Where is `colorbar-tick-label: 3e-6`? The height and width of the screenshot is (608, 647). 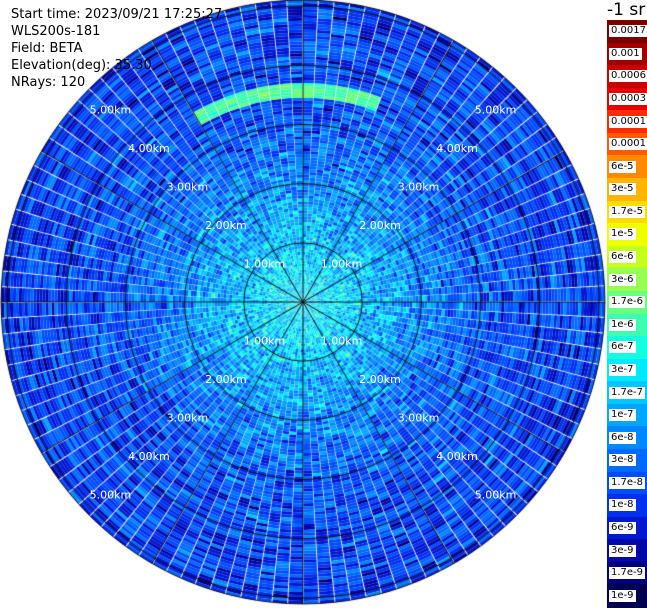
colorbar-tick-label: 3e-6 is located at coordinates (622, 279).